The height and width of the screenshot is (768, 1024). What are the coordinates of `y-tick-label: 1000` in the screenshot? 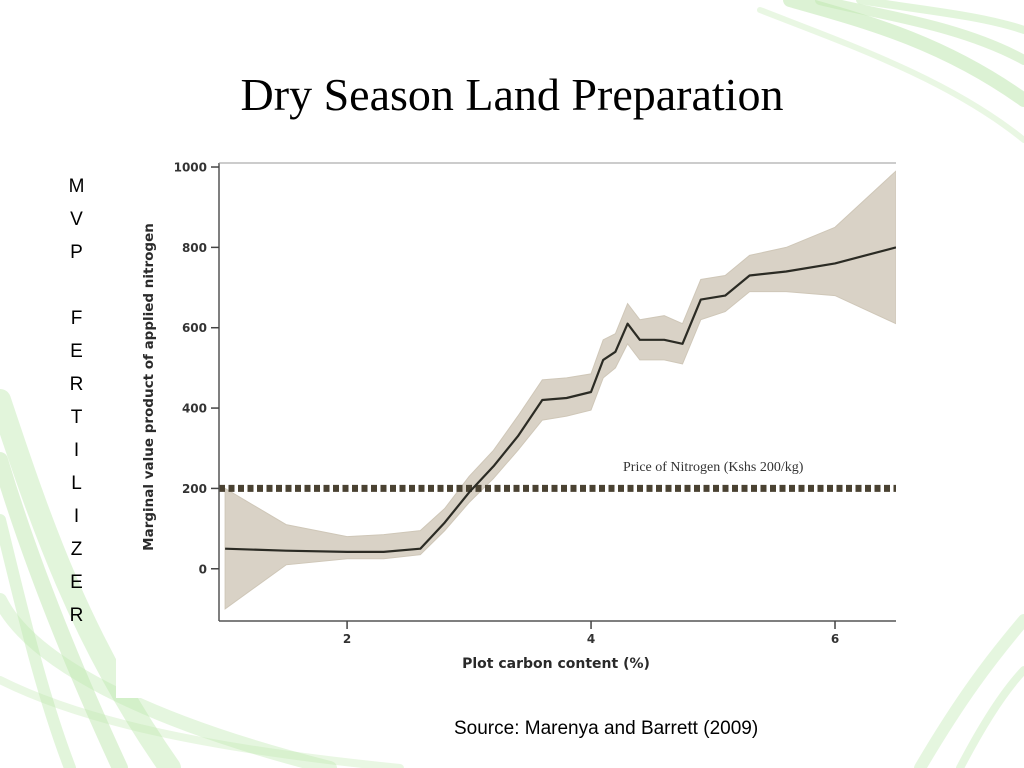 It's located at (190, 168).